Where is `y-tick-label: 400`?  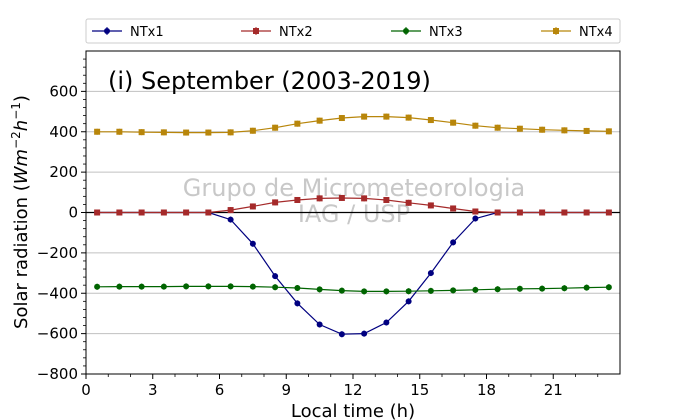 y-tick-label: 400 is located at coordinates (63, 132).